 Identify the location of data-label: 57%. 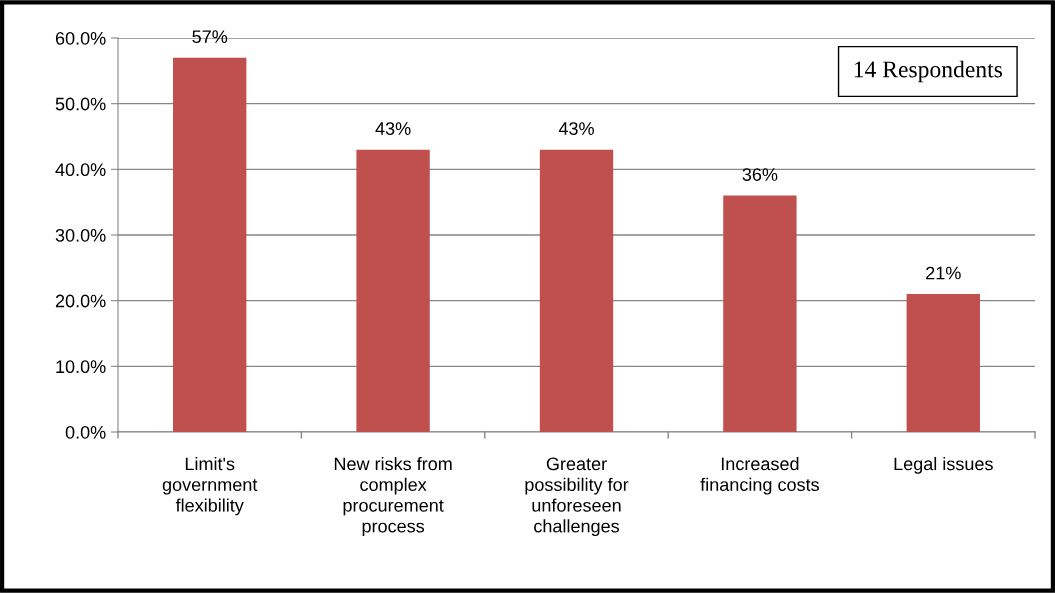
(210, 37).